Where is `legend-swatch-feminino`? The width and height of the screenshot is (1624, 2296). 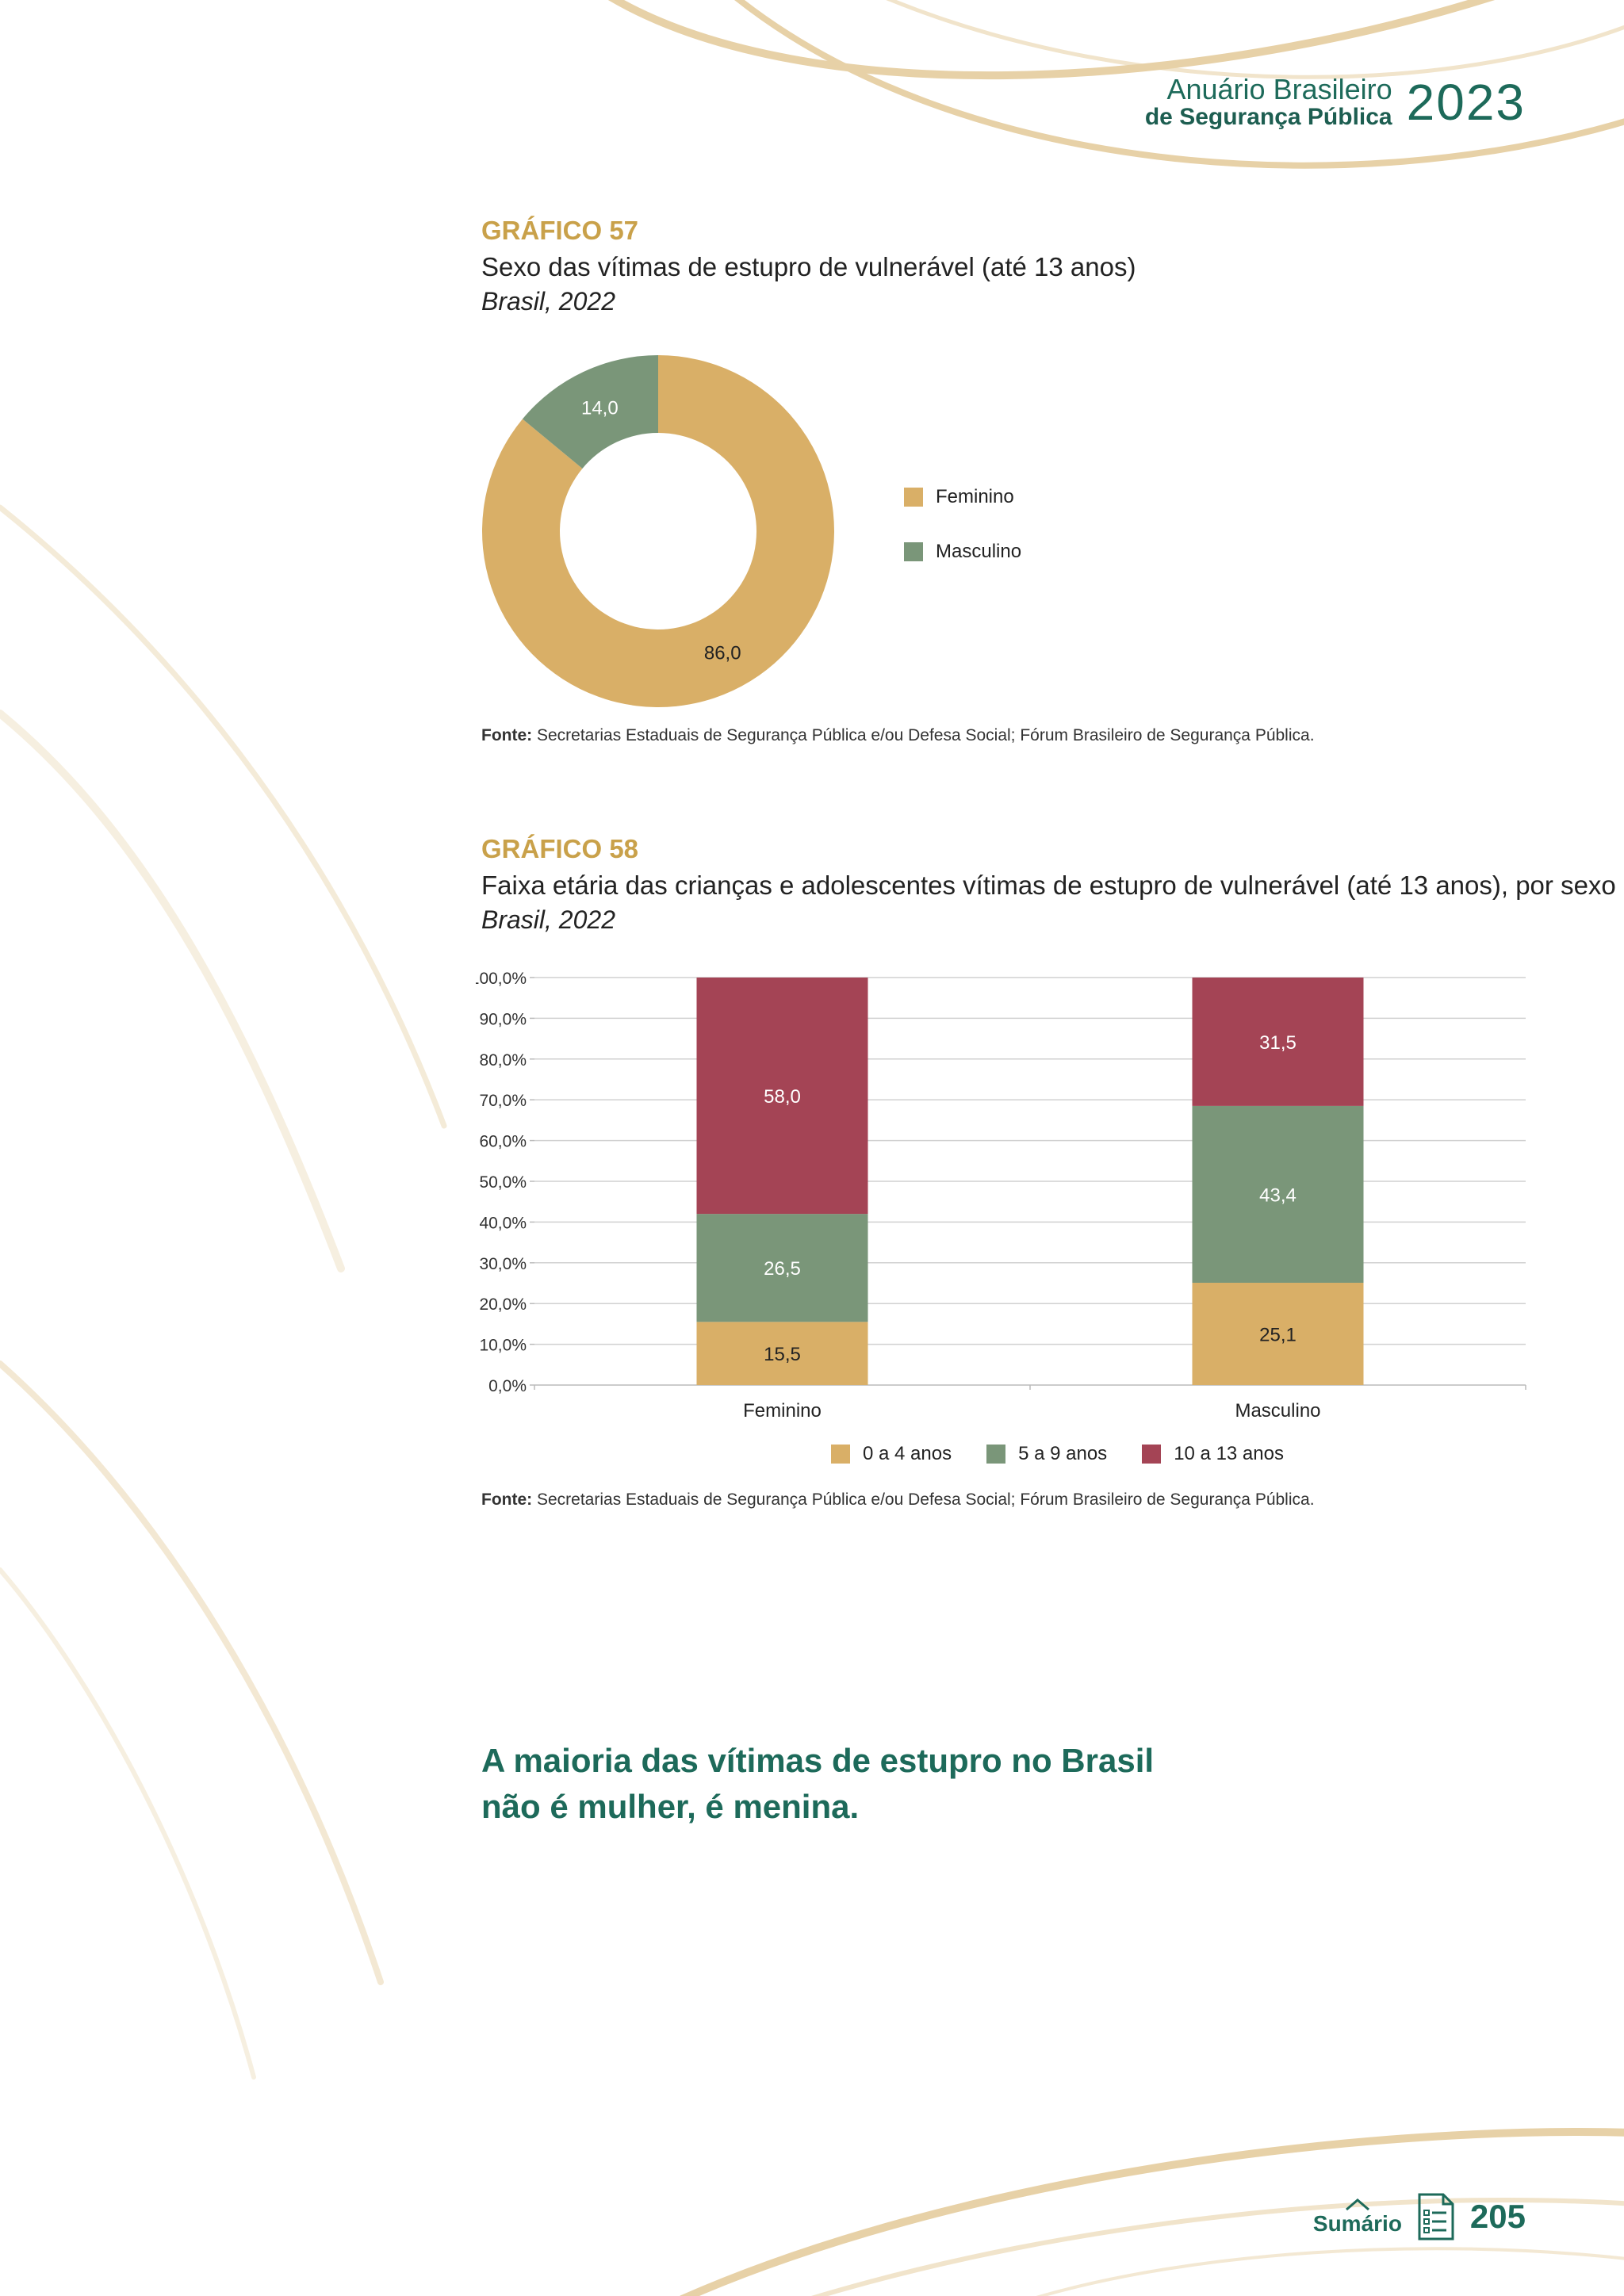
legend-swatch-feminino is located at coordinates (913, 498).